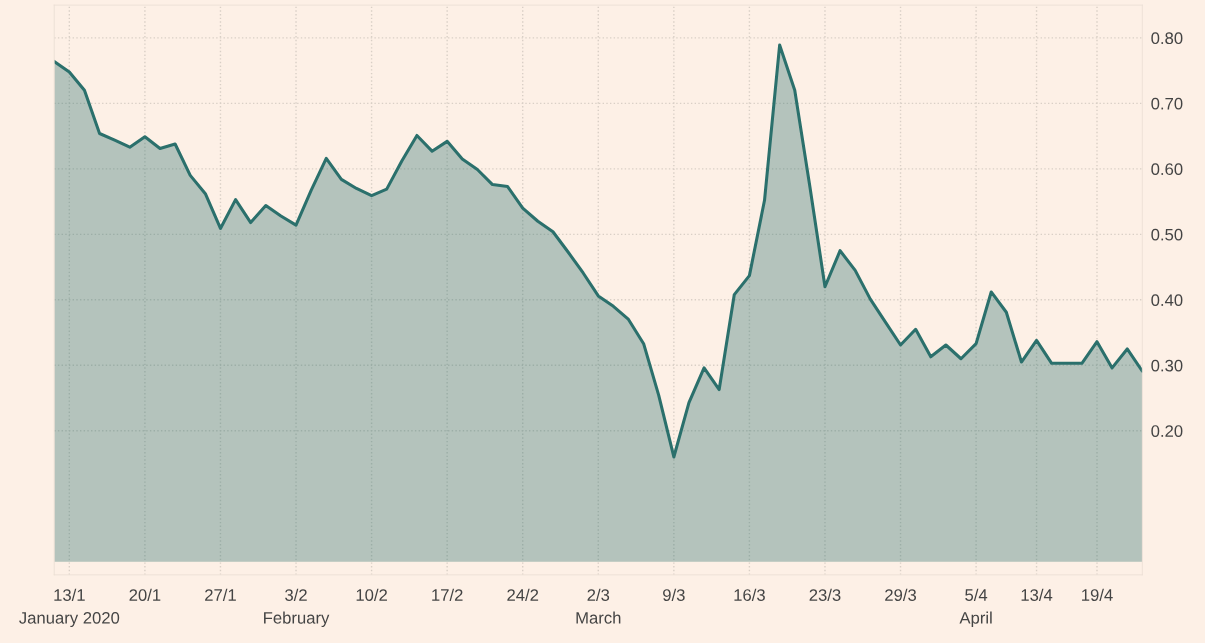 This screenshot has height=643, width=1205. I want to click on x-tick-label: 3/2 February, so click(297, 608).